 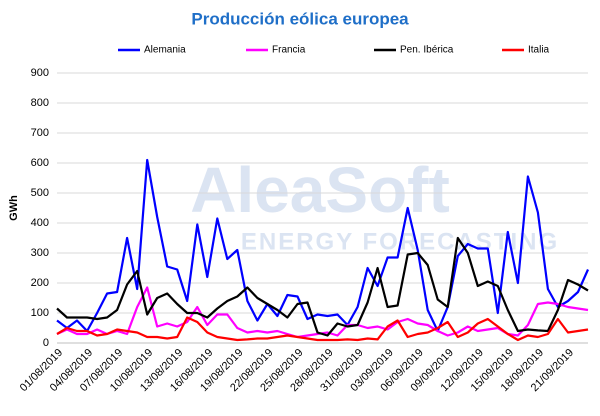 What do you see at coordinates (14, 208) in the screenshot?
I see `y-axis-label: GWh` at bounding box center [14, 208].